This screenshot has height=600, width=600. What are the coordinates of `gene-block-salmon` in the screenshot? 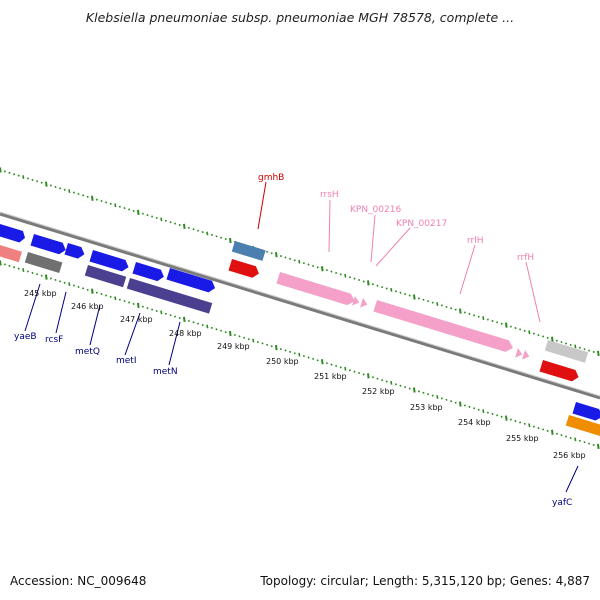 It's located at (11, 254).